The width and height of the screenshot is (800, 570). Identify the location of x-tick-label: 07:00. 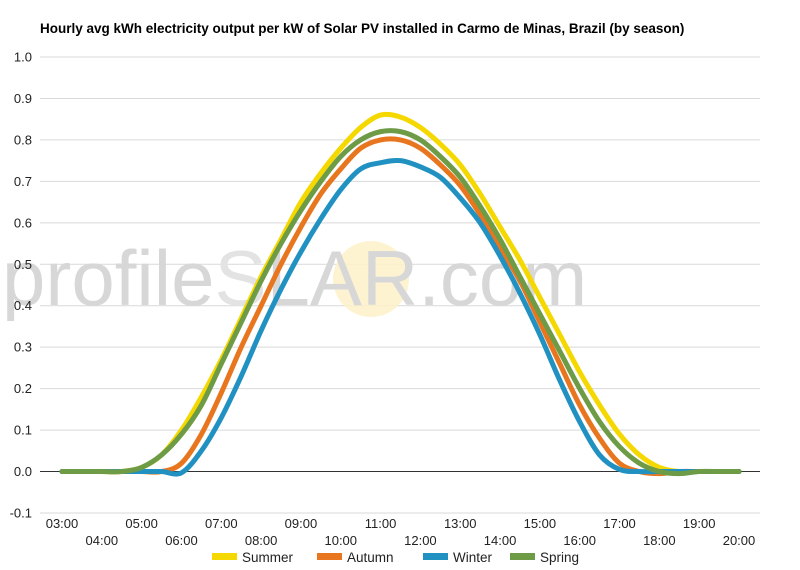
(221, 523).